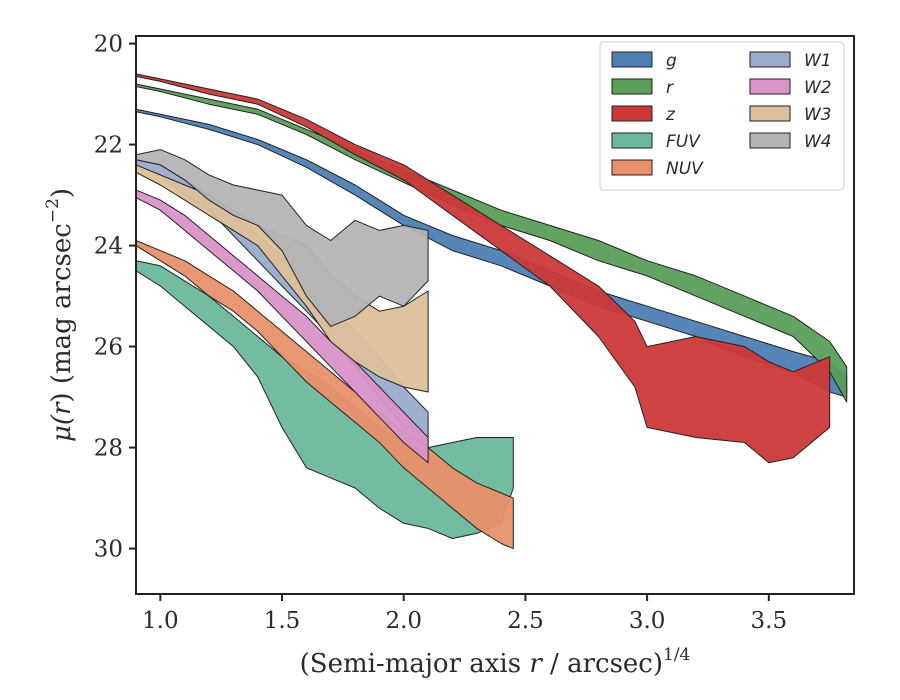 The image size is (900, 700). What do you see at coordinates (464, 614) in the screenshot?
I see `x-axis-ticks: 1.0 1.5 2.0 2.5 3.0 3.5` at bounding box center [464, 614].